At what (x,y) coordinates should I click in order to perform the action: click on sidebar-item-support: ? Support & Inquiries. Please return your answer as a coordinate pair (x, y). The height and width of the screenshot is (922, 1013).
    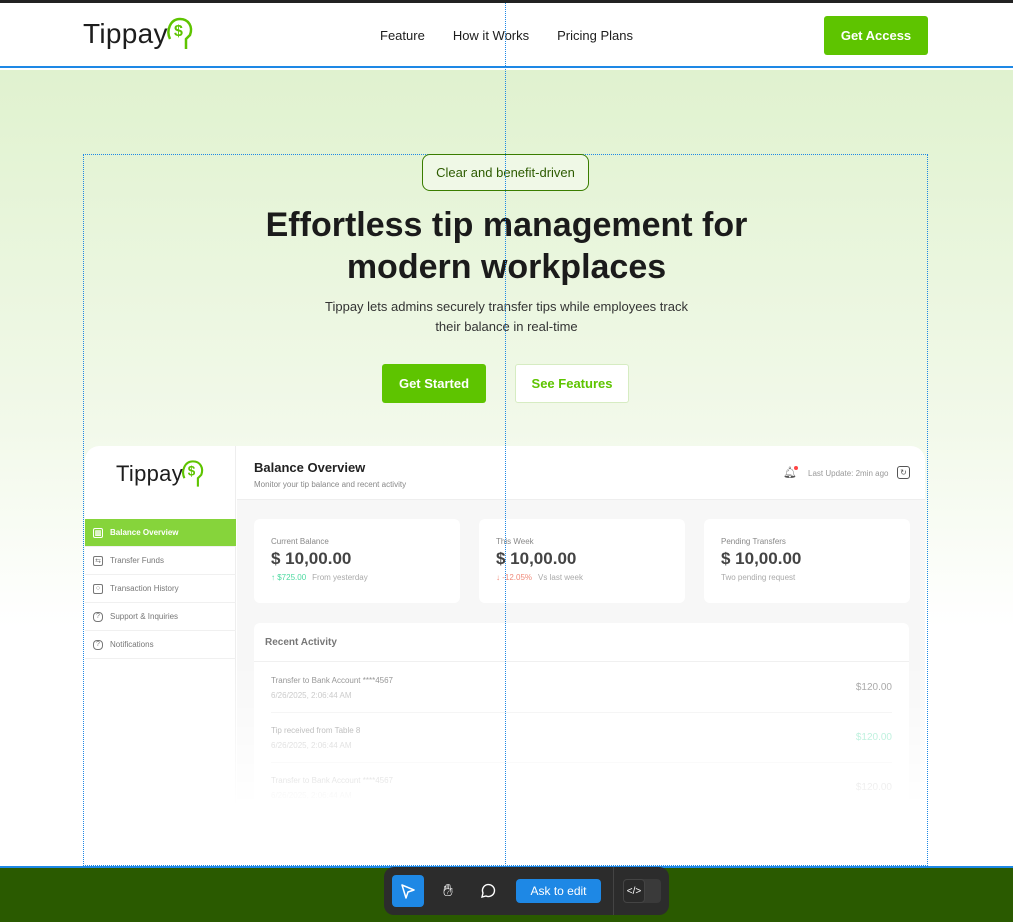
    Looking at the image, I should click on (160, 617).